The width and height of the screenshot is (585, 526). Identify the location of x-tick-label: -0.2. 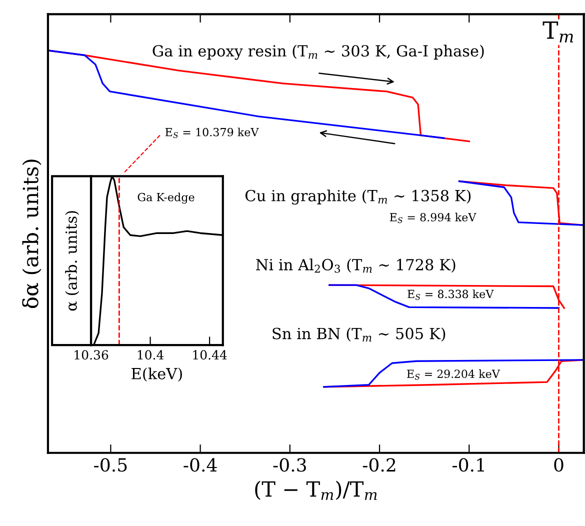
(379, 465).